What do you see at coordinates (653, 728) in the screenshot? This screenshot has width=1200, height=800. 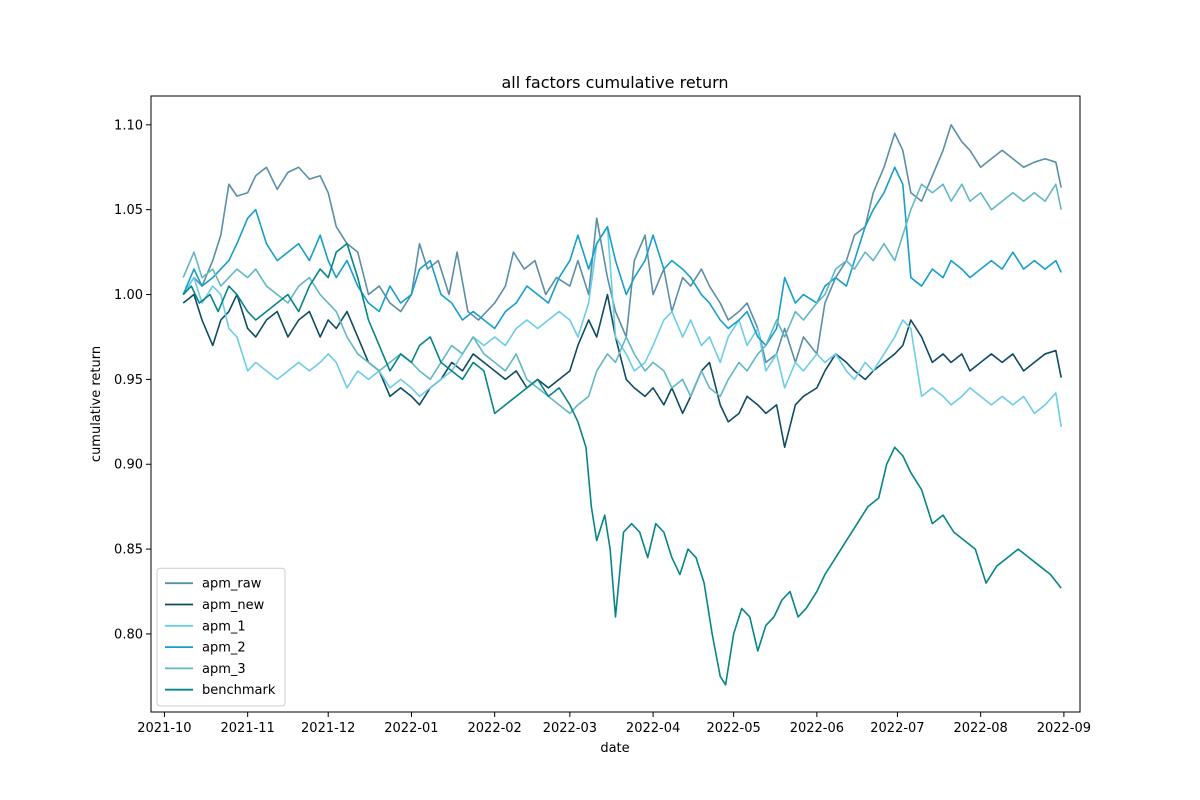 I see `x-tick-label: 2022-04` at bounding box center [653, 728].